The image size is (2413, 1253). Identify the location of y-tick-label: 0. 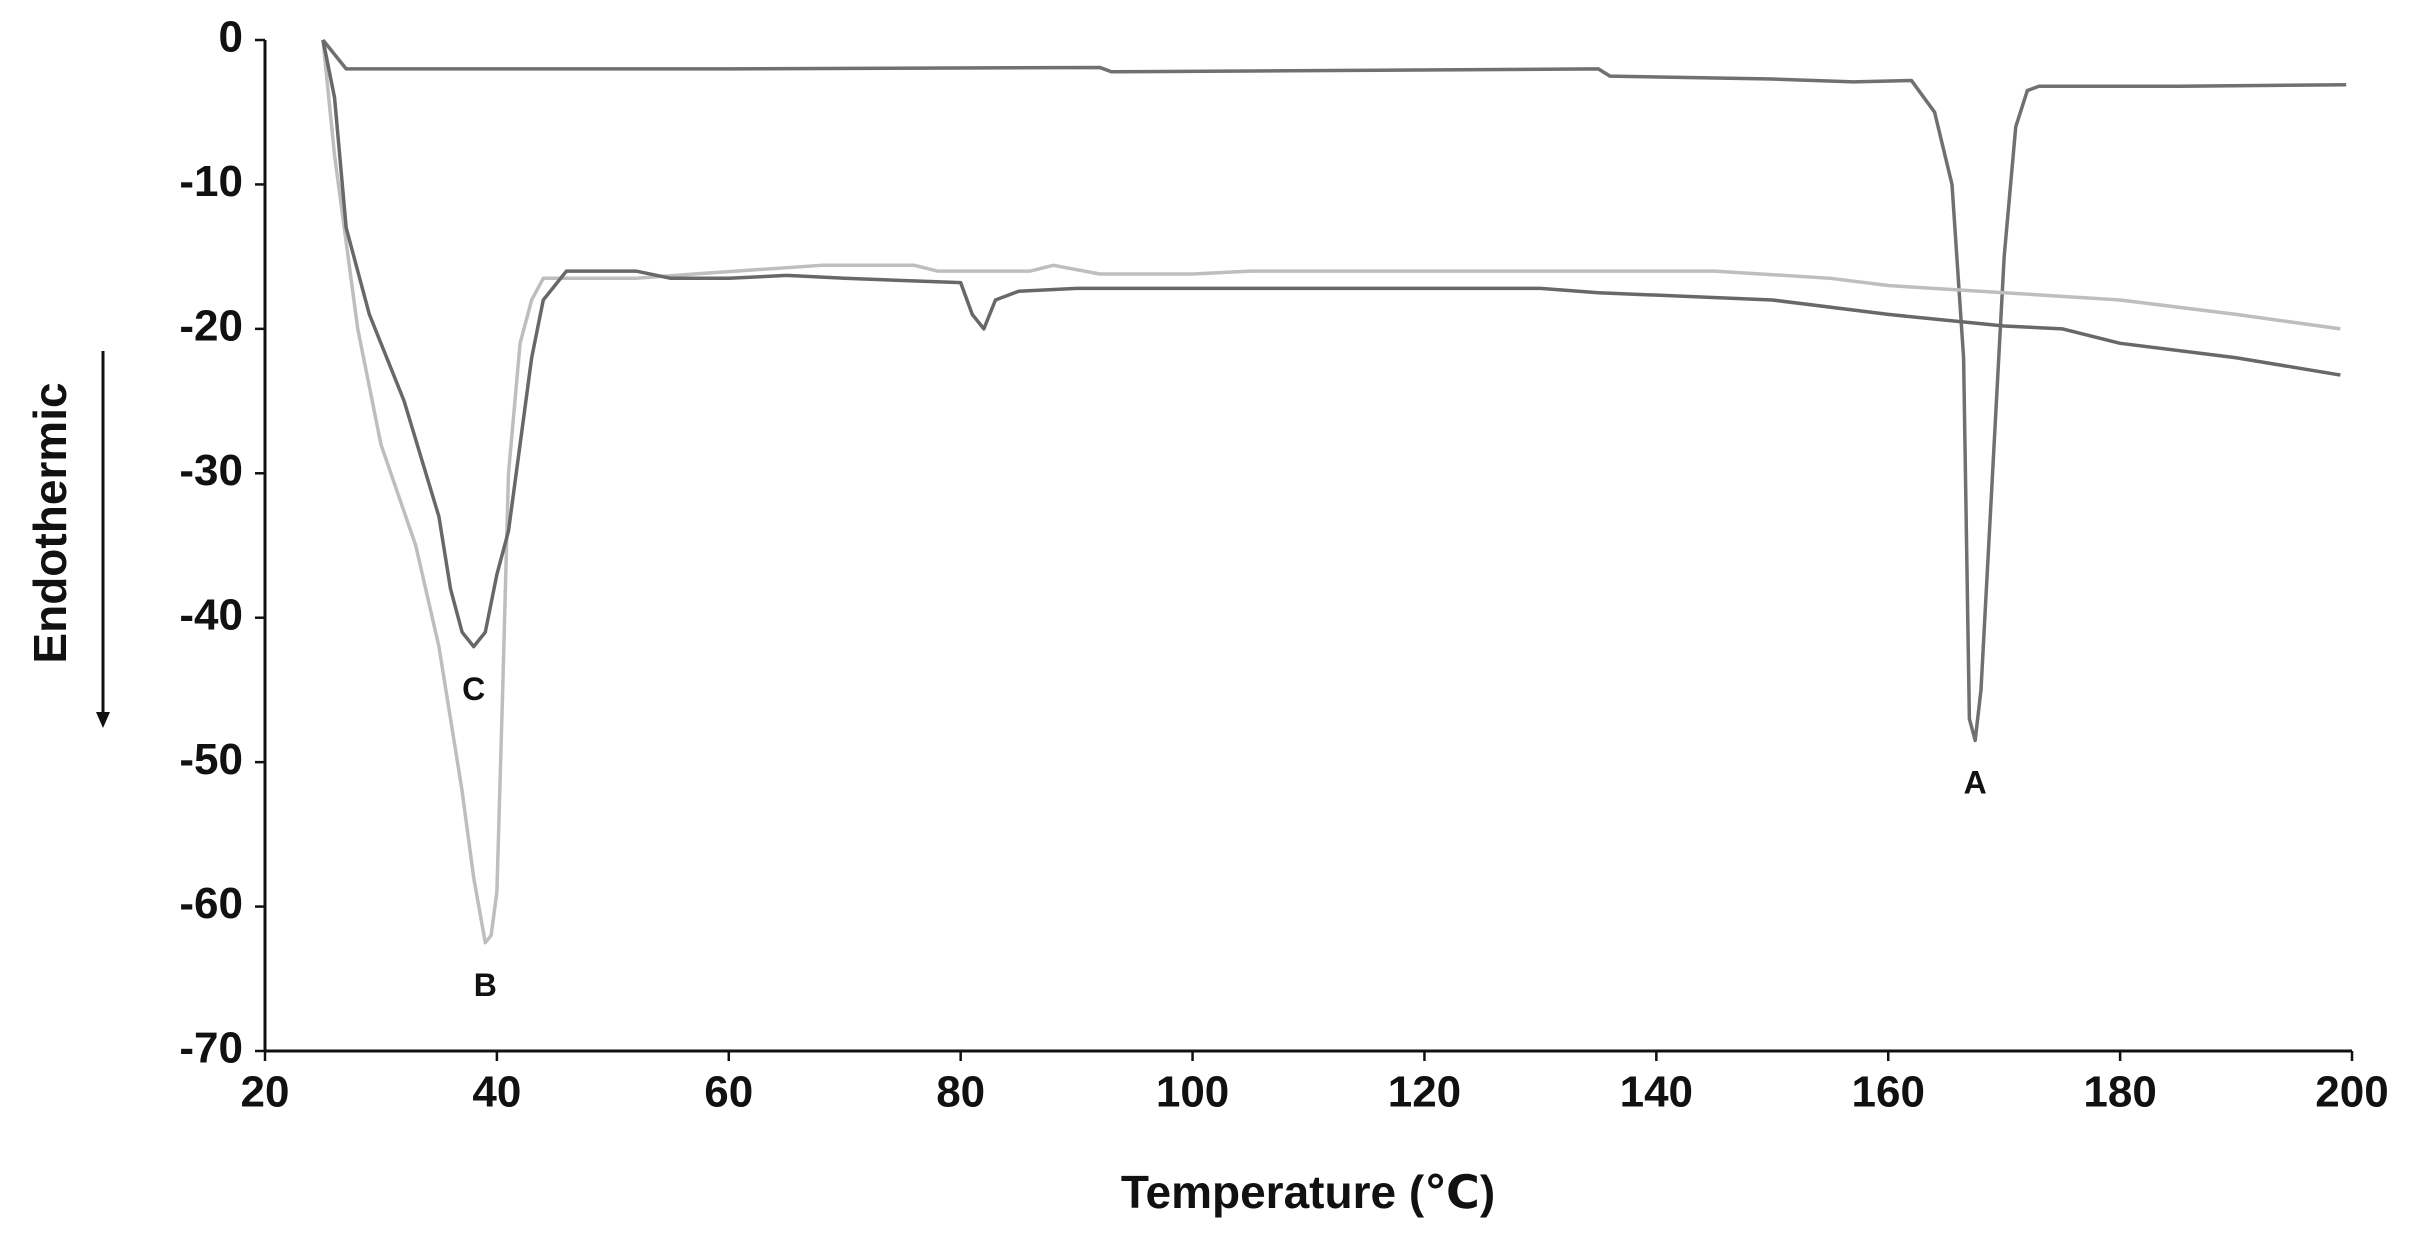
(231, 37).